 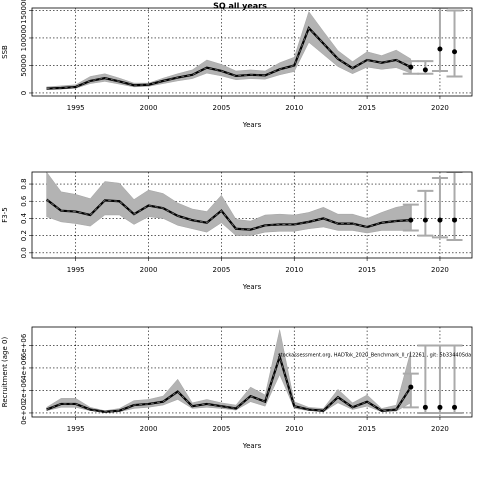 I want to click on y-tick-label: 4e+06, so click(x=24, y=368).